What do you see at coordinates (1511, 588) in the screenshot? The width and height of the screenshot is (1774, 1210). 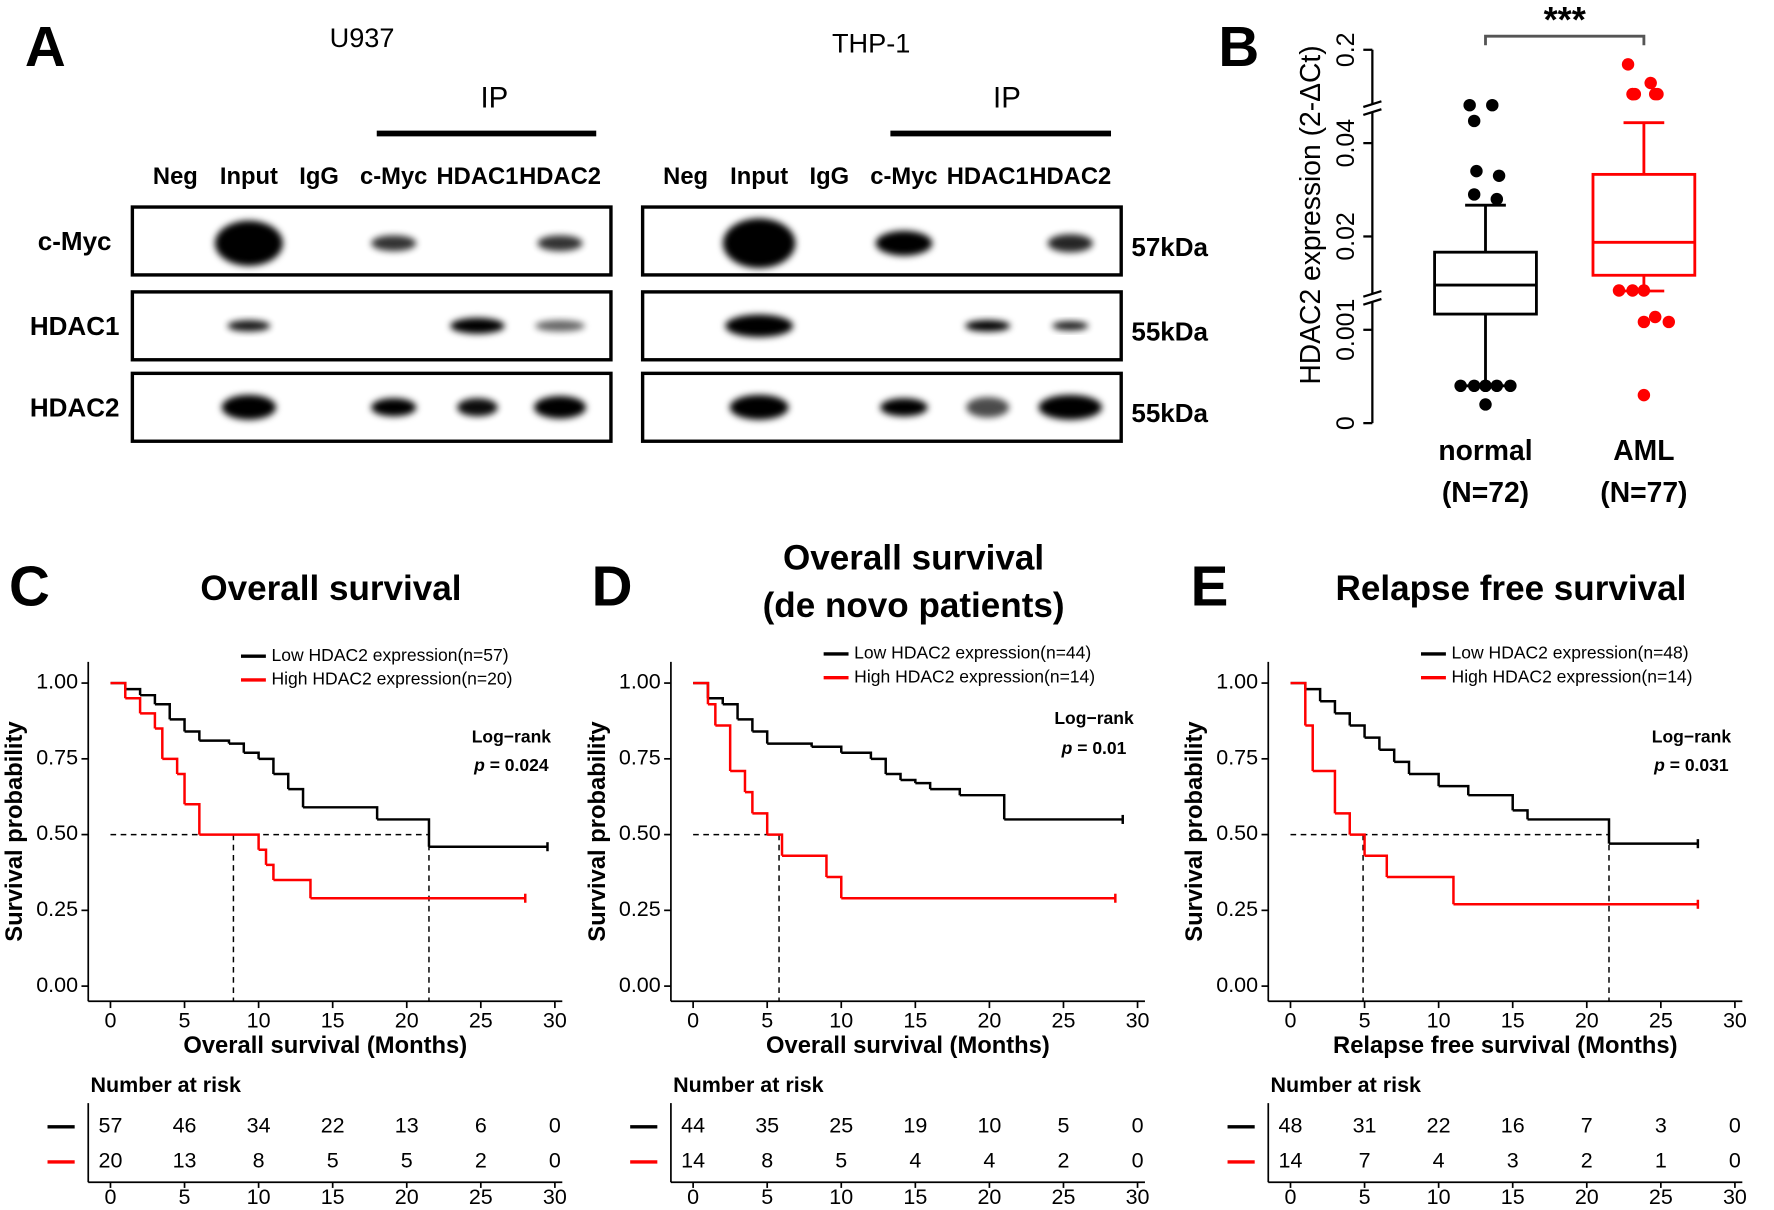 I see `chart-title: Relapse free survival` at bounding box center [1511, 588].